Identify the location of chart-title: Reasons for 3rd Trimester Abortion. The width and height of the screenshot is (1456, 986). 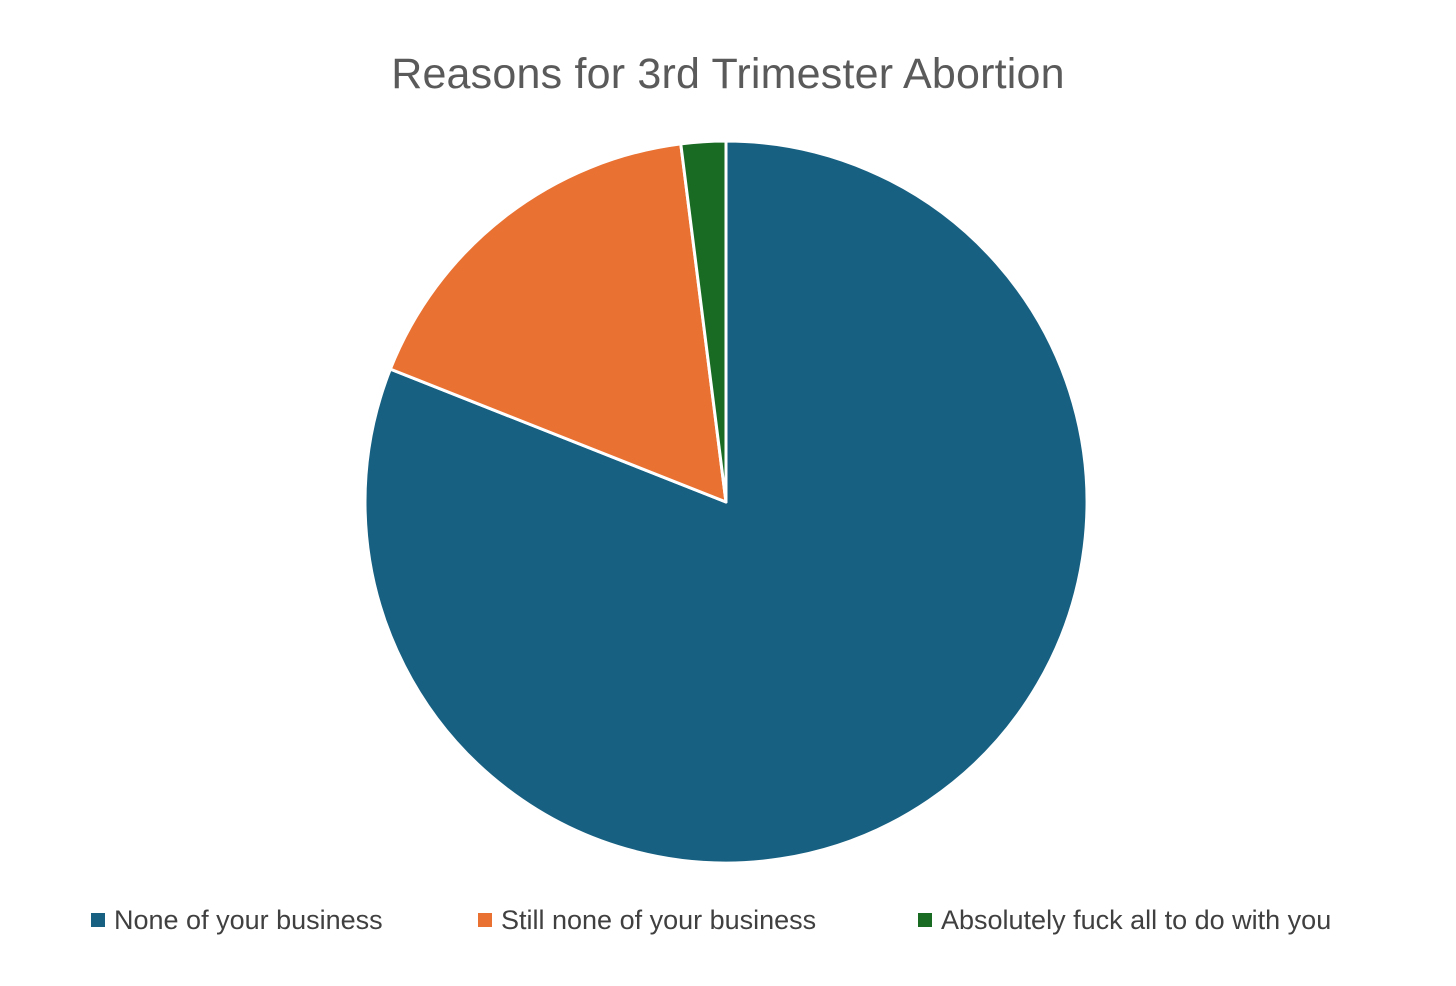
(728, 74).